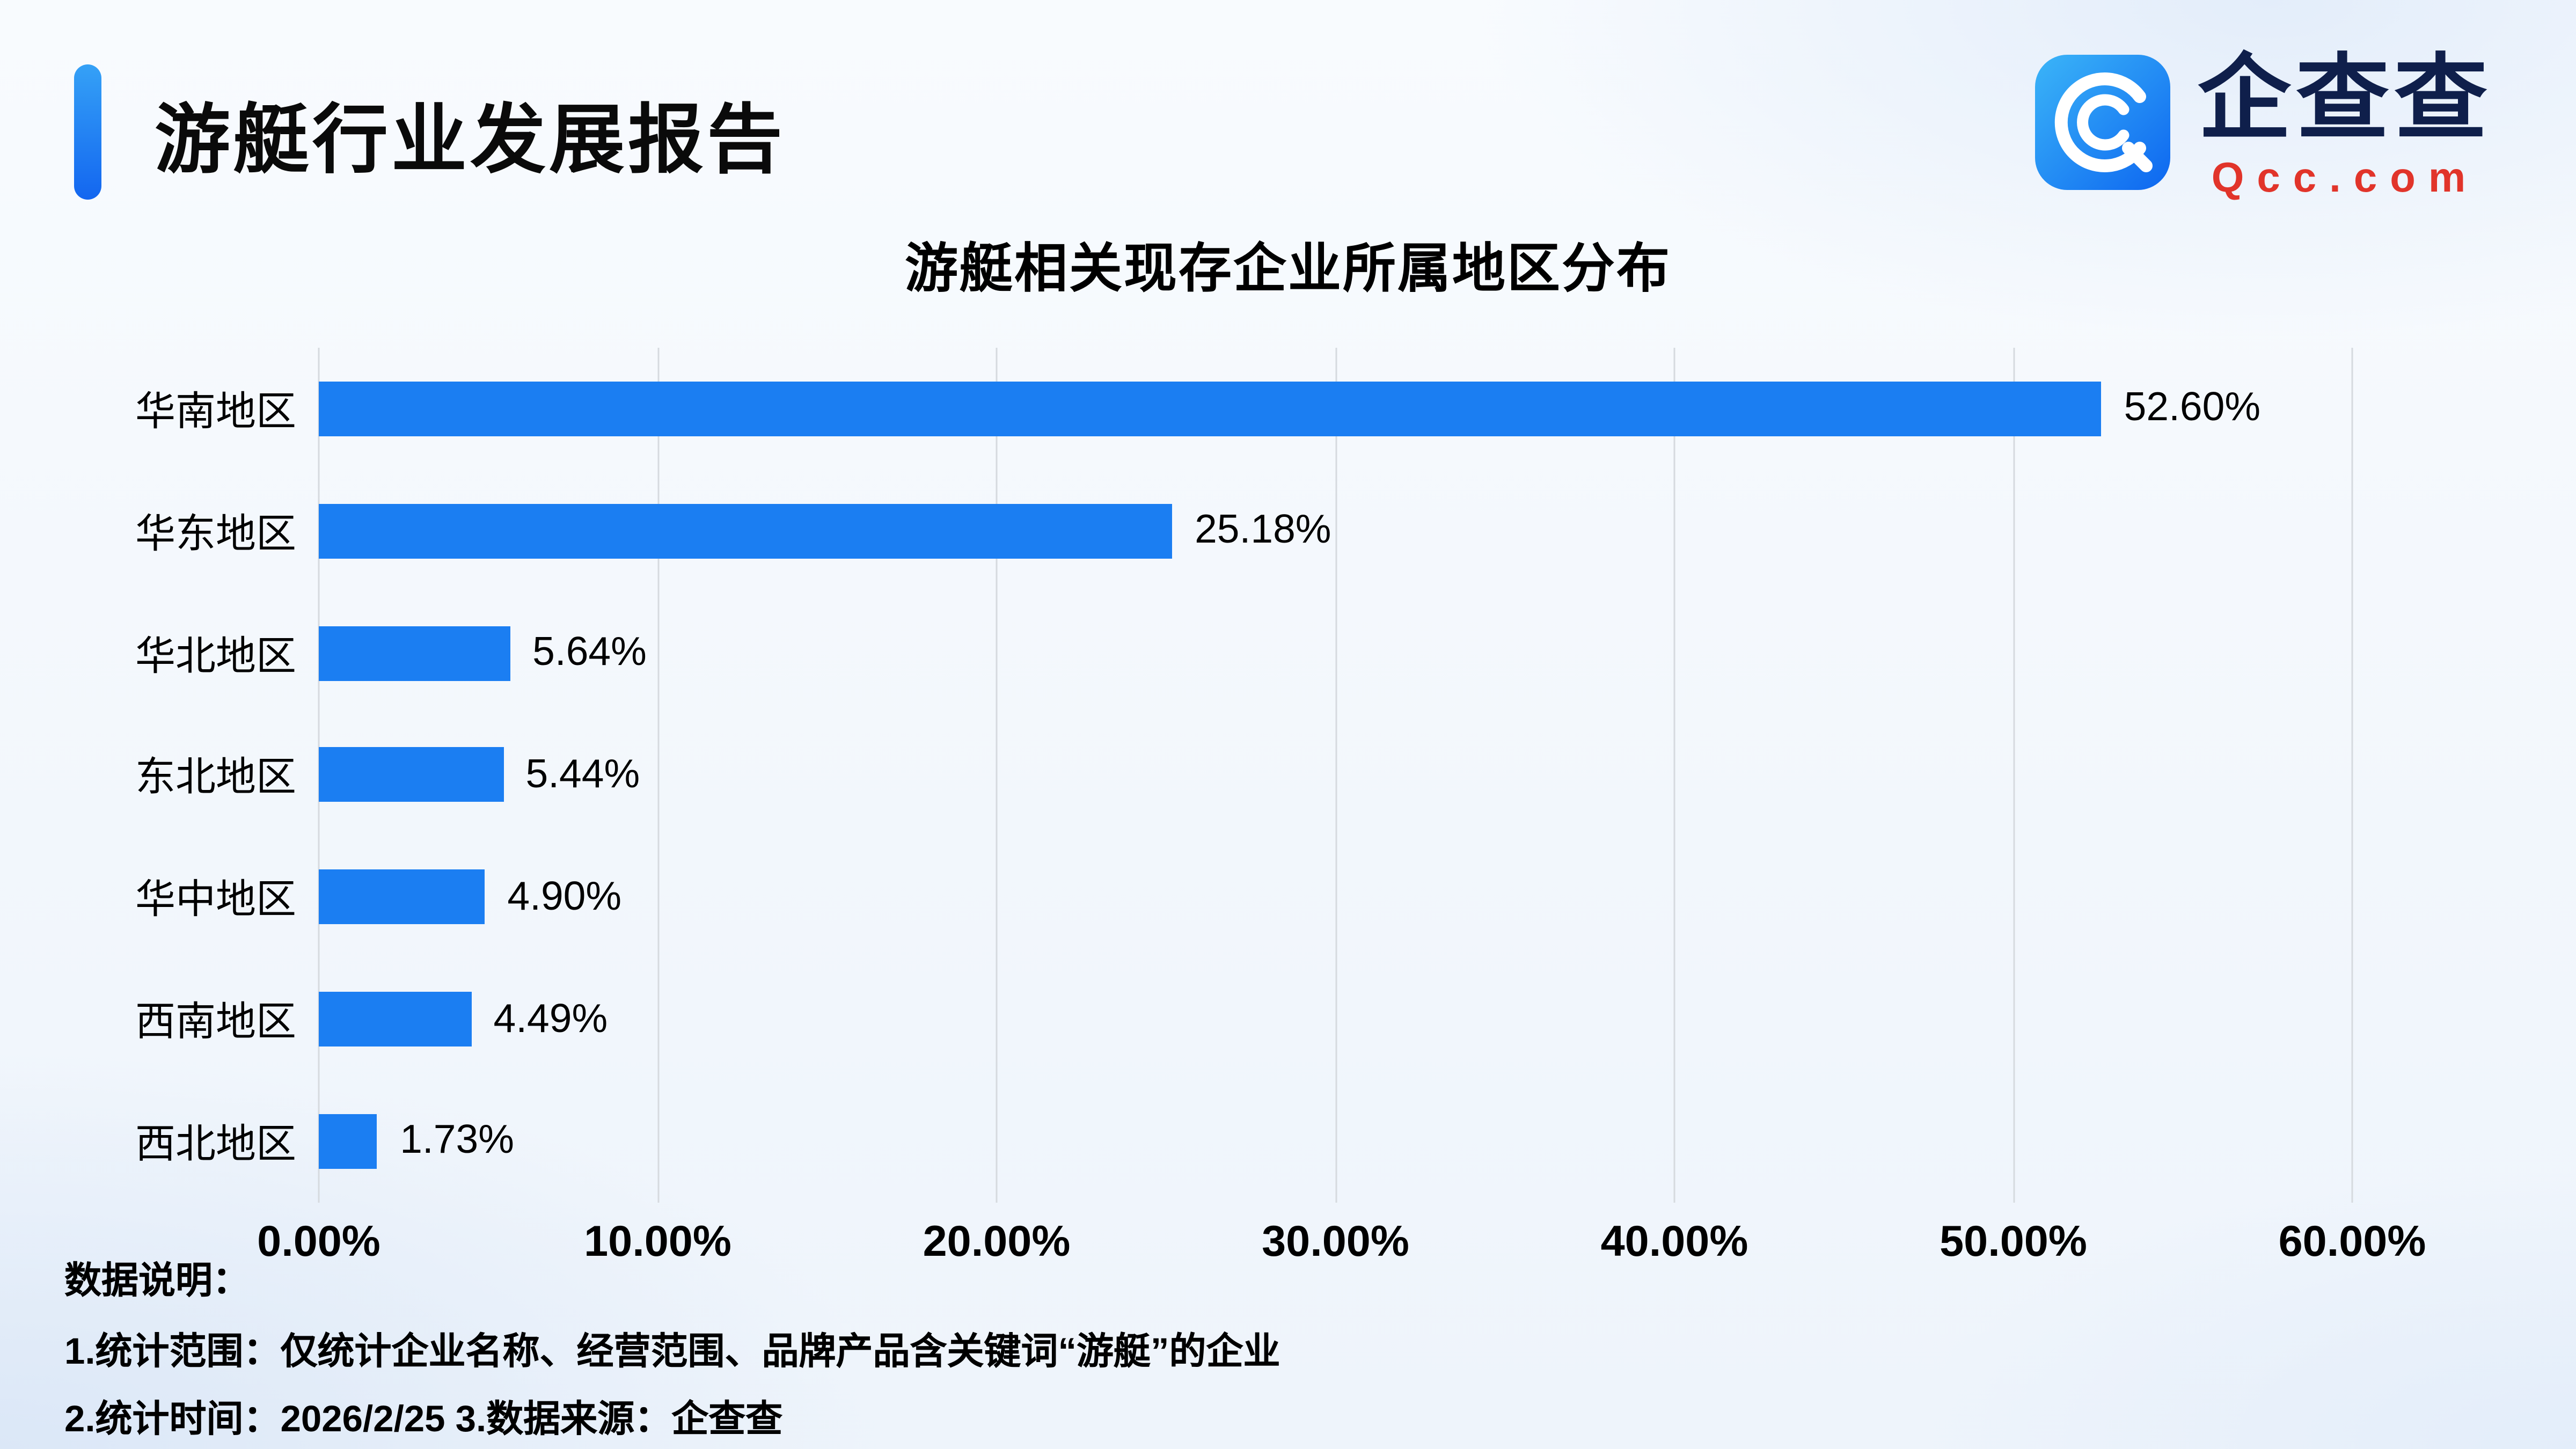 This screenshot has width=2576, height=1449. I want to click on bar-track: 1.73%, so click(1335, 1141).